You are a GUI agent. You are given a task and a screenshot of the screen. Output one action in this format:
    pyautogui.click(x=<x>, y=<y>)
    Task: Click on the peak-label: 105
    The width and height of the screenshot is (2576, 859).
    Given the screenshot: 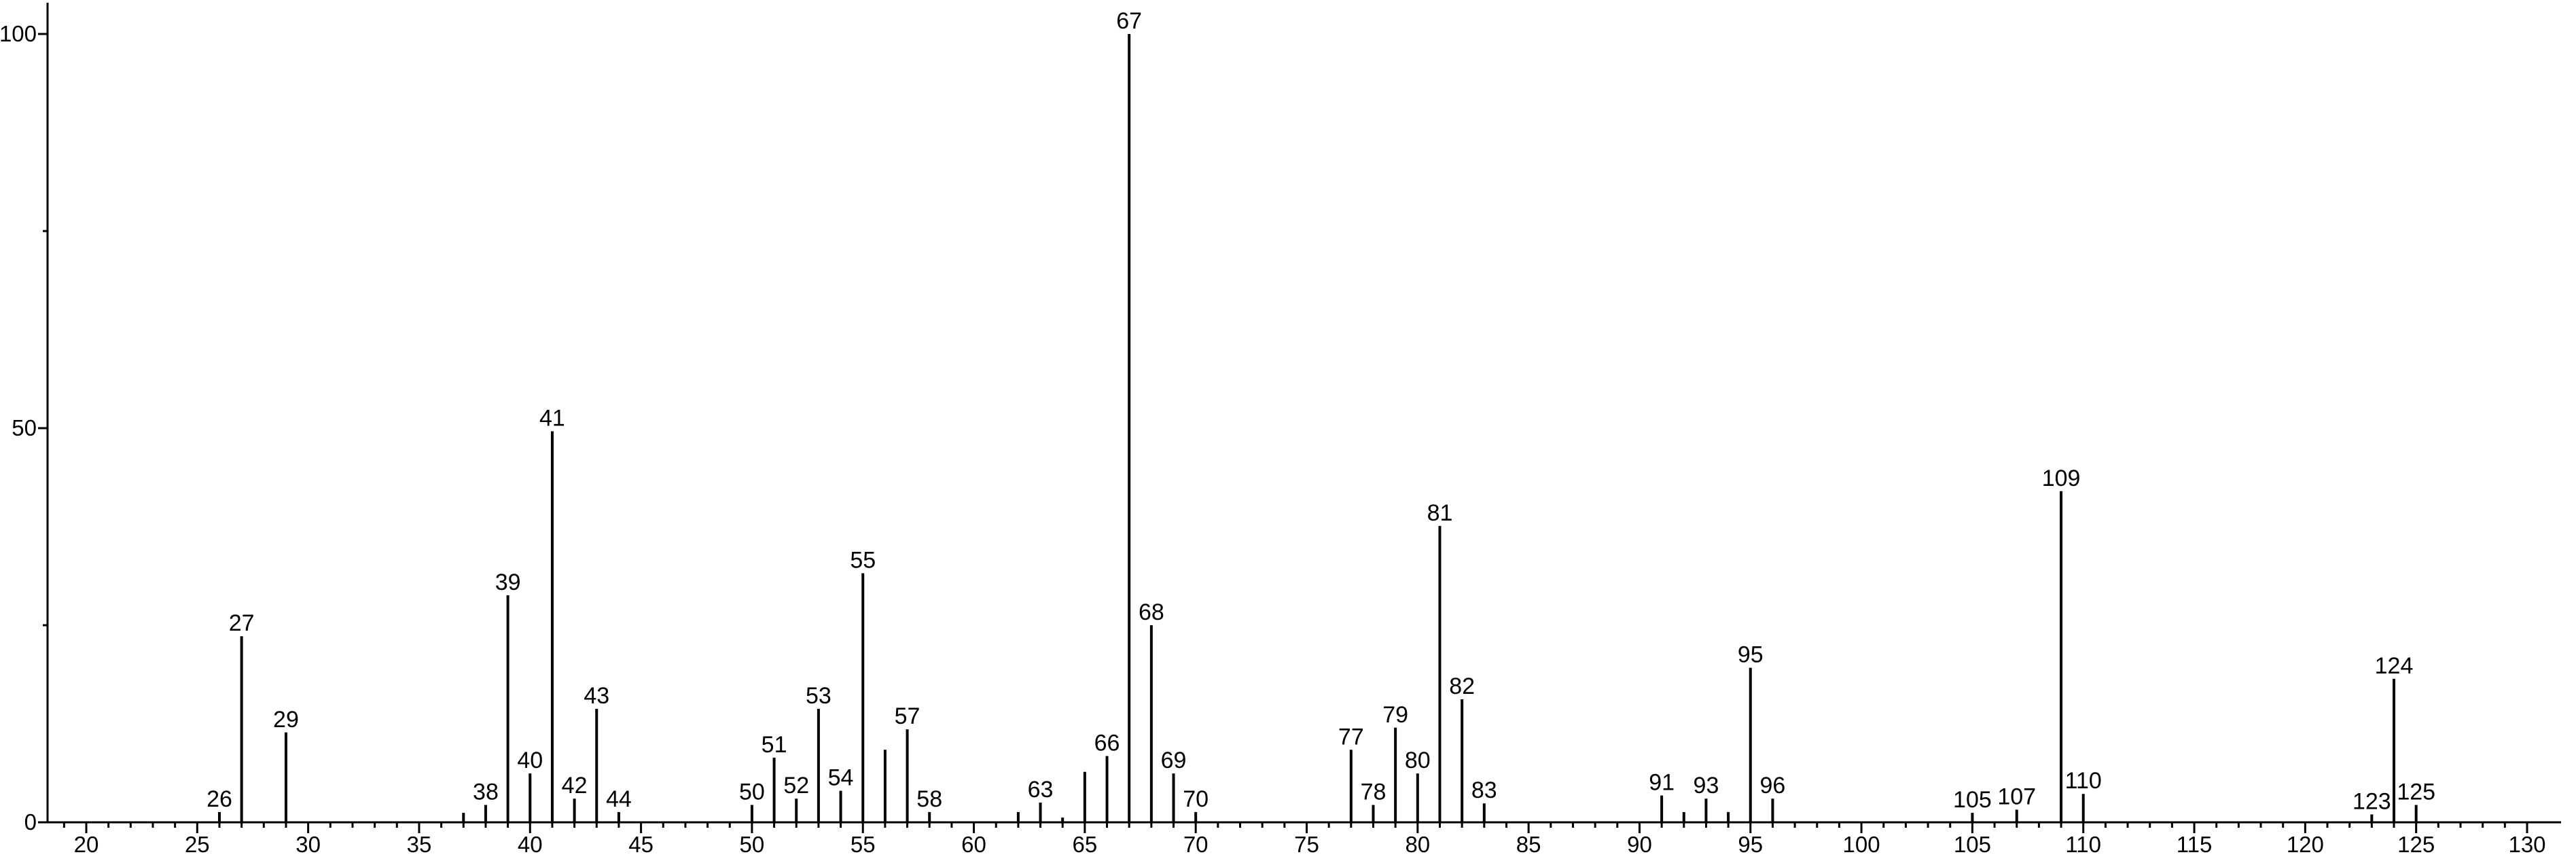 What is the action you would take?
    pyautogui.click(x=1972, y=800)
    